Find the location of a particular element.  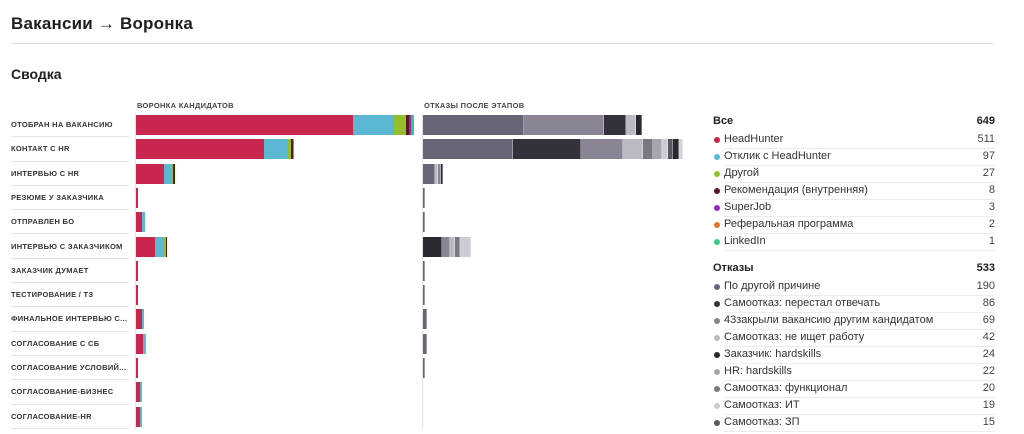

funnel-segment-linkedin is located at coordinates (413, 125).